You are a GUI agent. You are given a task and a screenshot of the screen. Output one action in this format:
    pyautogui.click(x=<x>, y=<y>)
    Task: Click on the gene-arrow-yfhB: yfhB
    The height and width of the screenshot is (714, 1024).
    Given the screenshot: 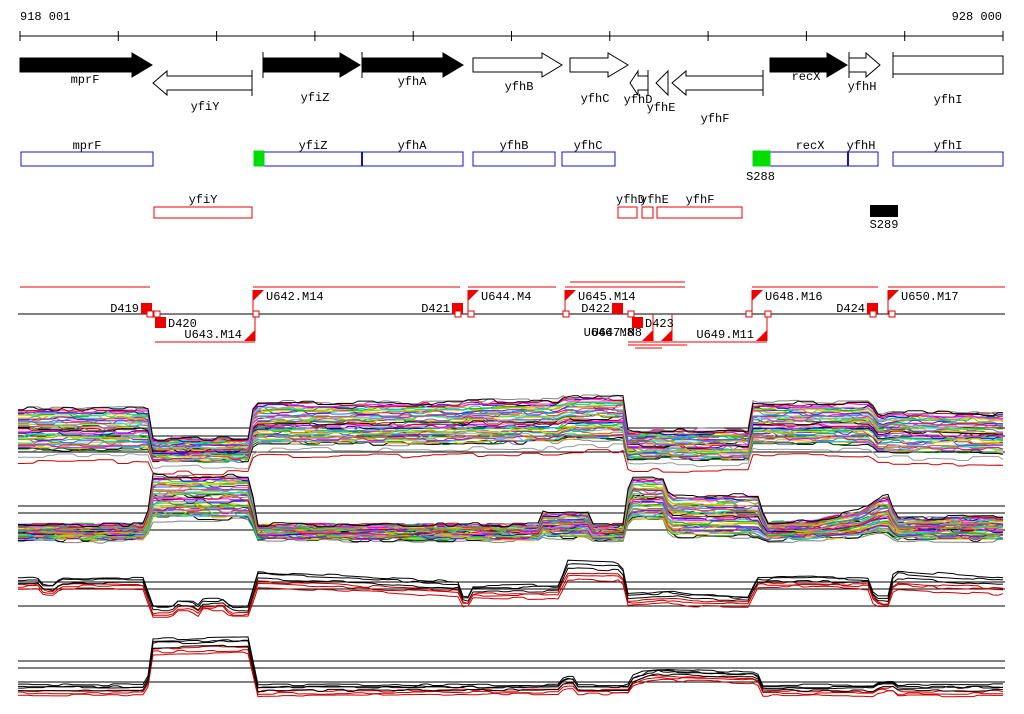 What is the action you would take?
    pyautogui.click(x=517, y=73)
    